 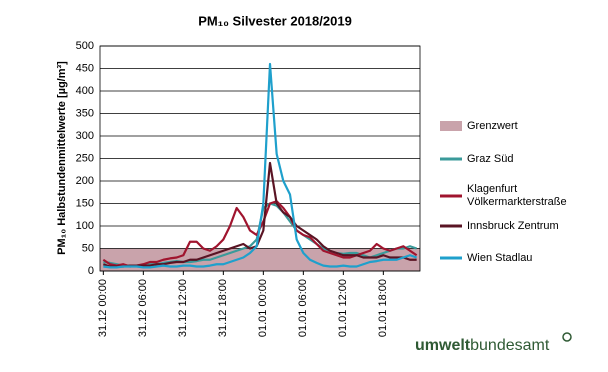 What do you see at coordinates (85, 203) in the screenshot?
I see `y-tick-label: 150` at bounding box center [85, 203].